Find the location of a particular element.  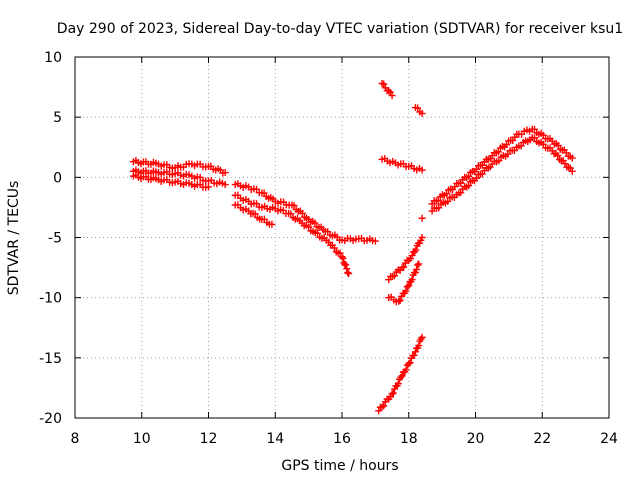

x-tick-label: 18 is located at coordinates (409, 439).